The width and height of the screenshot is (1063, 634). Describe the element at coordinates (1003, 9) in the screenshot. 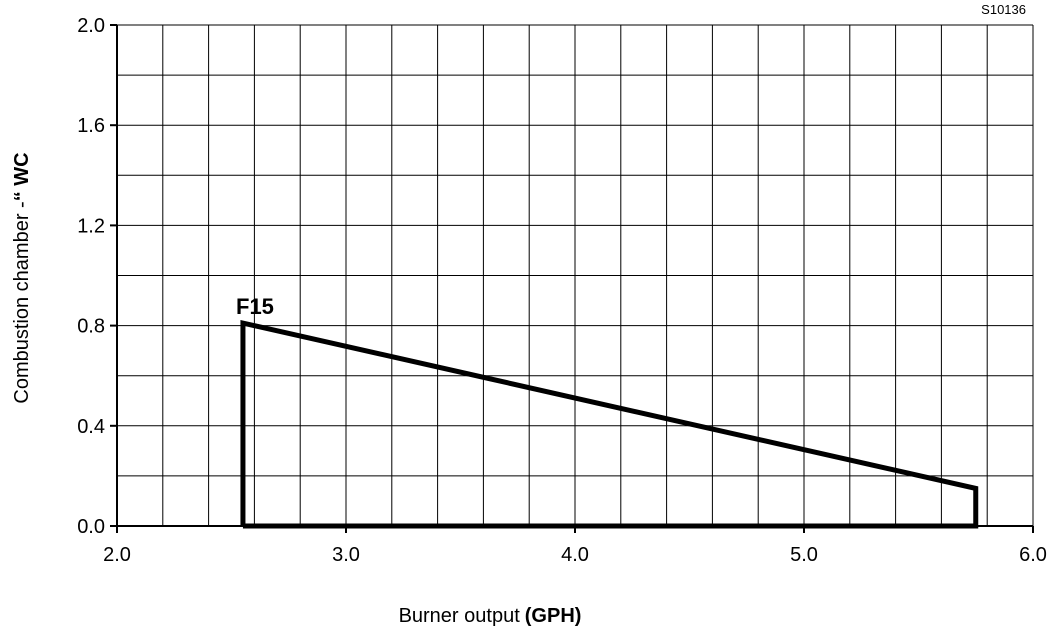

I see `figure-code: S10136` at that location.